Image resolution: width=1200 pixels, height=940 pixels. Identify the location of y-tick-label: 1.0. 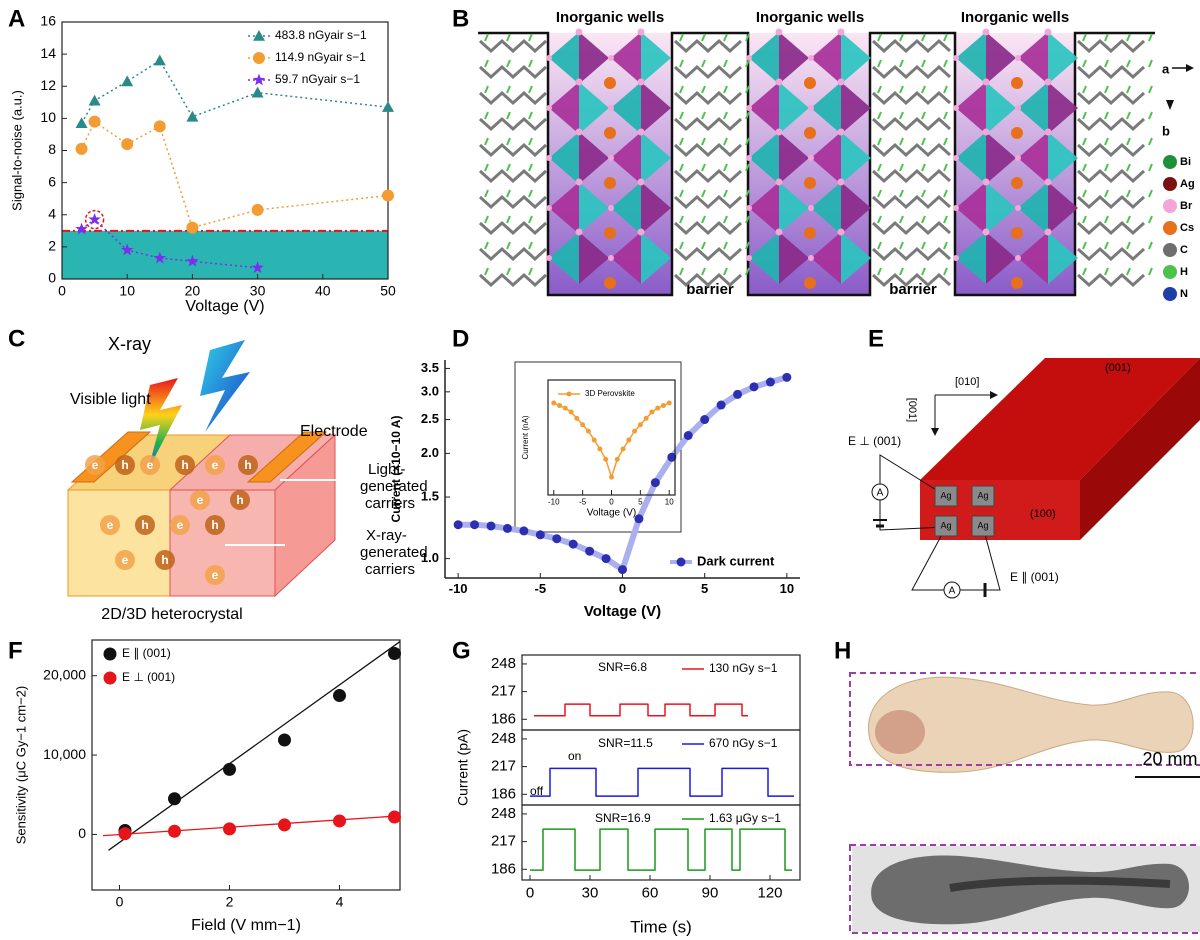
(430, 557).